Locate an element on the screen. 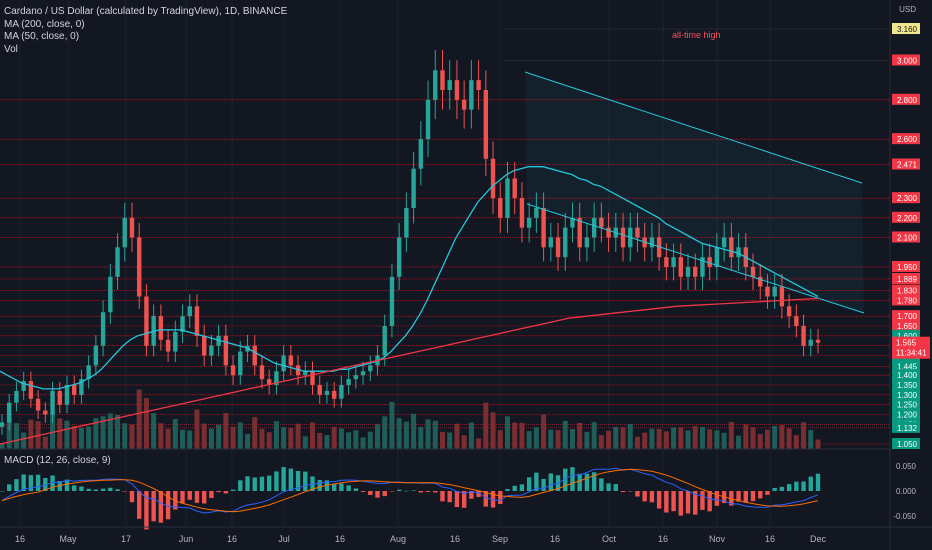  price-label: 1.780 is located at coordinates (907, 300).